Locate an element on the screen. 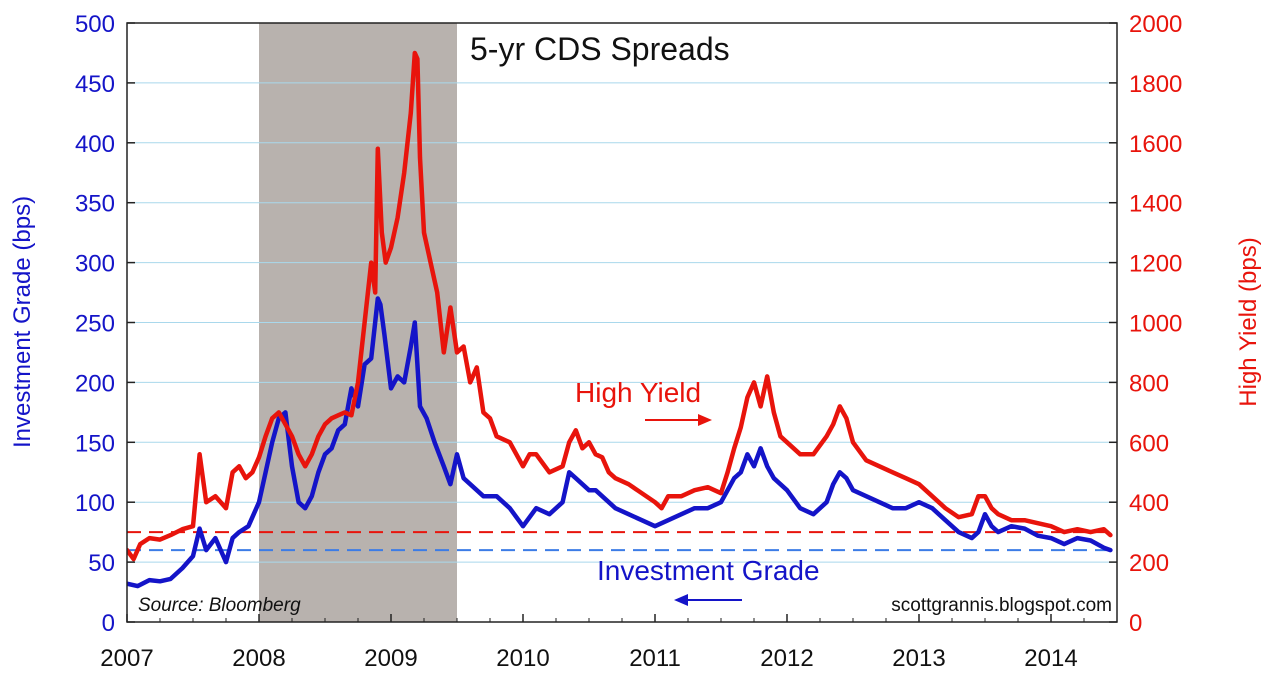  right-tick-label: 600 is located at coordinates (1149, 443).